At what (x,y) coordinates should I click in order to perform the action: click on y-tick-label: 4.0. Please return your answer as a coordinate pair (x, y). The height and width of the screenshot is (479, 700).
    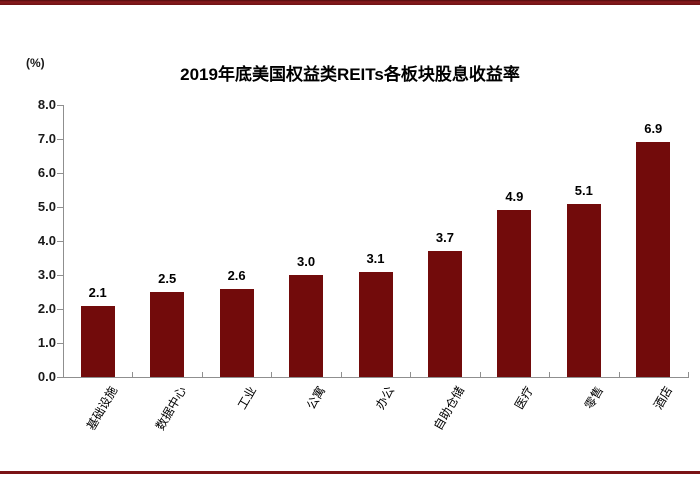
    Looking at the image, I should click on (46, 240).